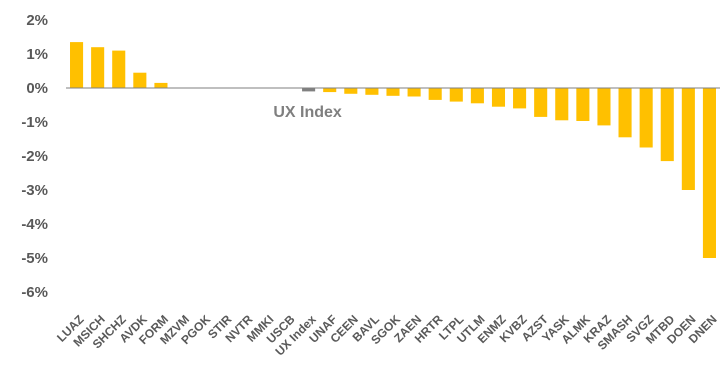 The width and height of the screenshot is (720, 376). I want to click on bar-sgok, so click(393, 92).